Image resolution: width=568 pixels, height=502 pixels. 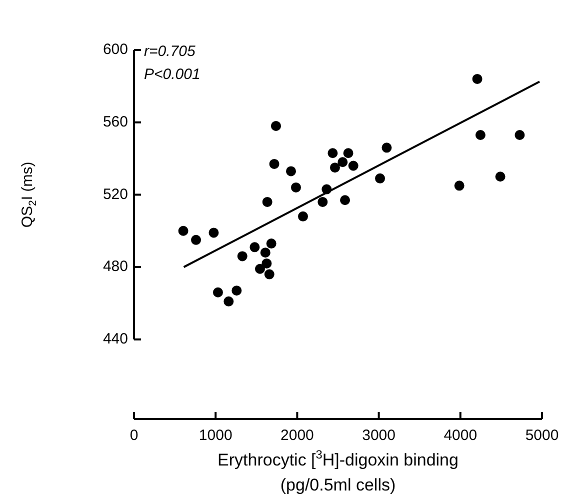 What do you see at coordinates (115, 267) in the screenshot?
I see `y-tick-label: 480` at bounding box center [115, 267].